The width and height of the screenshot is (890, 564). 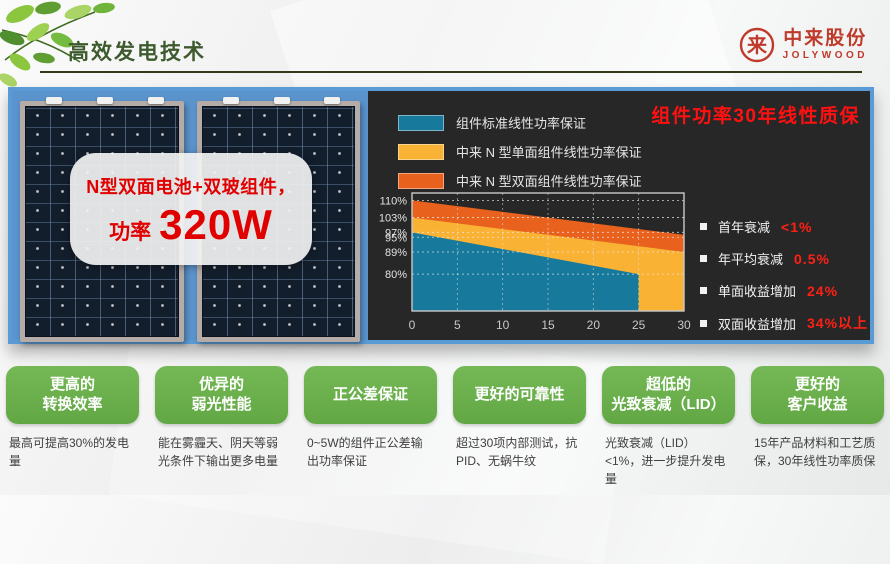 What do you see at coordinates (668, 404) in the screenshot?
I see `feature-title-line2: 光致衰减（LID）` at bounding box center [668, 404].